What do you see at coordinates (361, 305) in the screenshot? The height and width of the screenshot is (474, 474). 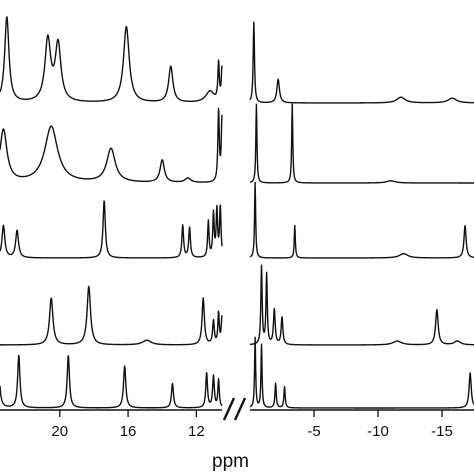 I see `spectrum-trace-4-right` at bounding box center [361, 305].